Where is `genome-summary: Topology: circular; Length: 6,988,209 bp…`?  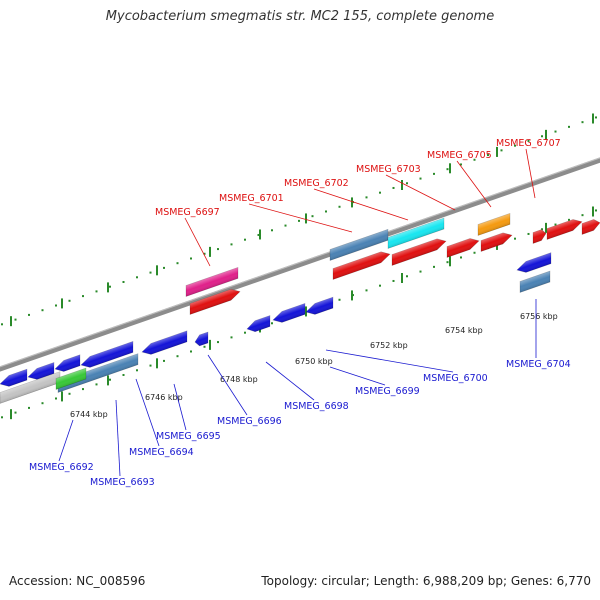 genome-summary: Topology: circular; Length: 6,988,209 bp… is located at coordinates (426, 581).